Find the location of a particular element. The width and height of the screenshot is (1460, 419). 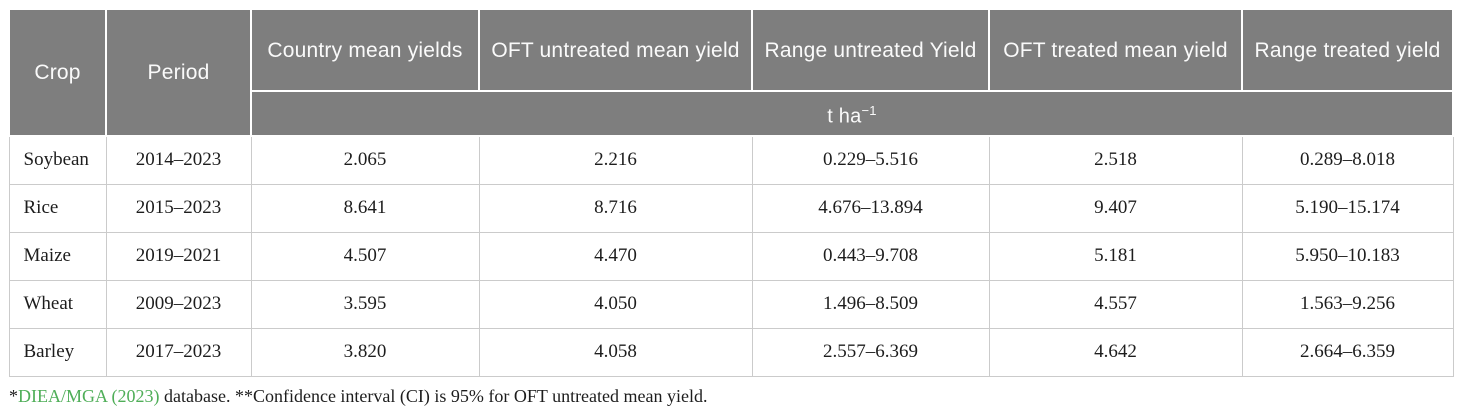

header-row-unit: t ha−1 is located at coordinates (731, 113).